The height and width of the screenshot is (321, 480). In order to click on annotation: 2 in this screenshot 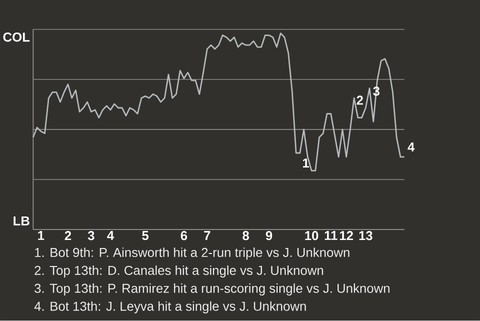, I will do `click(359, 100)`.